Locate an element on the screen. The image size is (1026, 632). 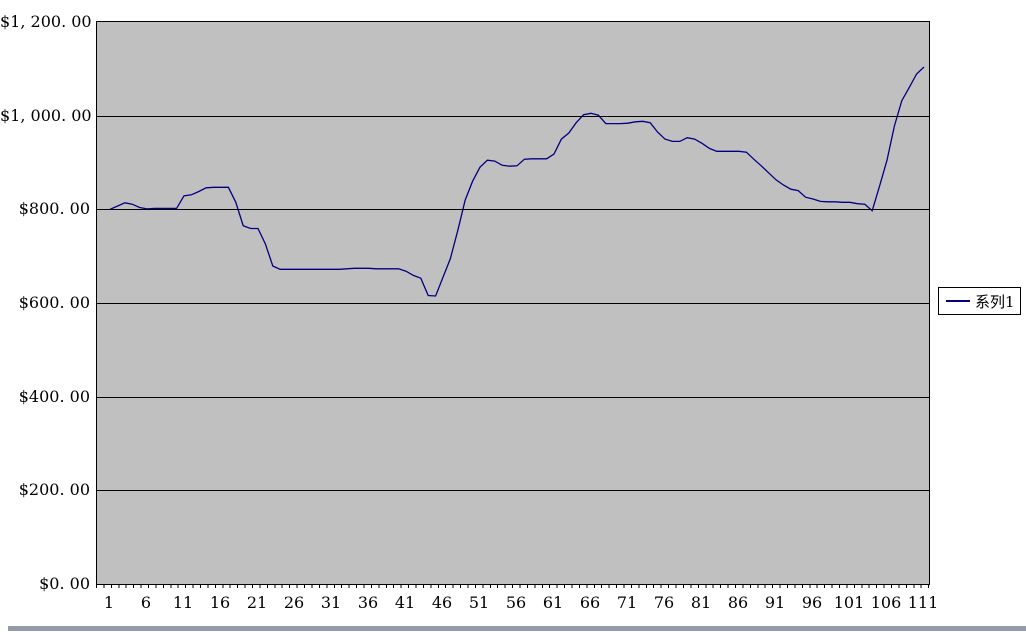
y-axis-label: $400. 00 is located at coordinates (54, 396).